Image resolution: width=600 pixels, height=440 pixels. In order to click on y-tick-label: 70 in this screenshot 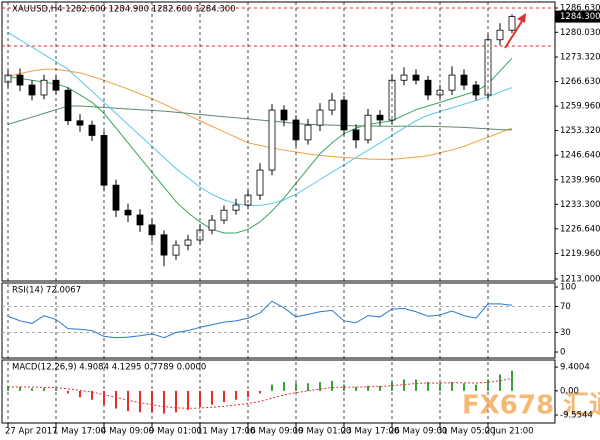, I will do `click(565, 307)`.